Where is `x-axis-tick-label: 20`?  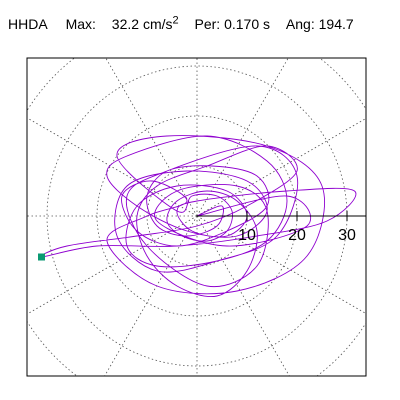 x-axis-tick-label: 20 is located at coordinates (297, 235).